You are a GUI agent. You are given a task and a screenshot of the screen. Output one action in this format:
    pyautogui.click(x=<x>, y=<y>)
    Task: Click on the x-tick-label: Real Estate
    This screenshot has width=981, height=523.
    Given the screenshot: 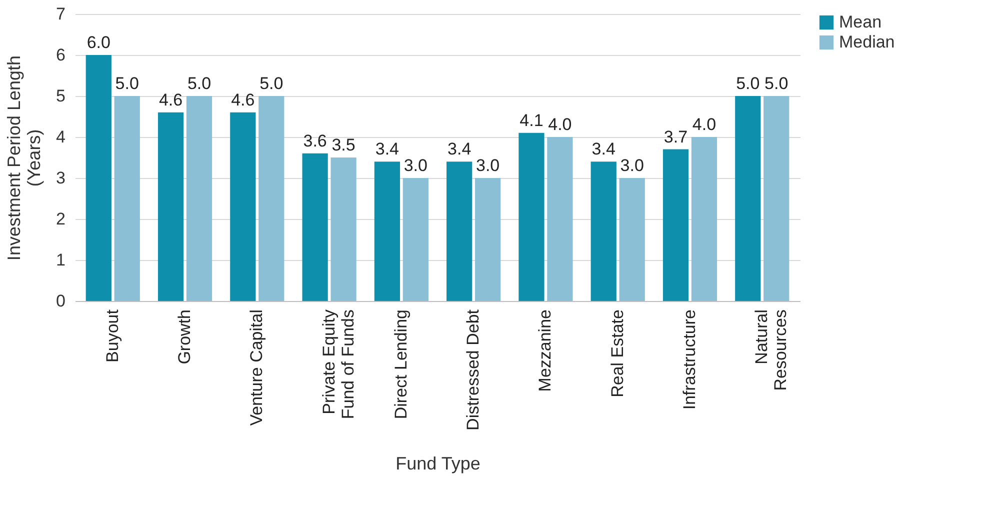 What is the action you would take?
    pyautogui.click(x=617, y=354)
    